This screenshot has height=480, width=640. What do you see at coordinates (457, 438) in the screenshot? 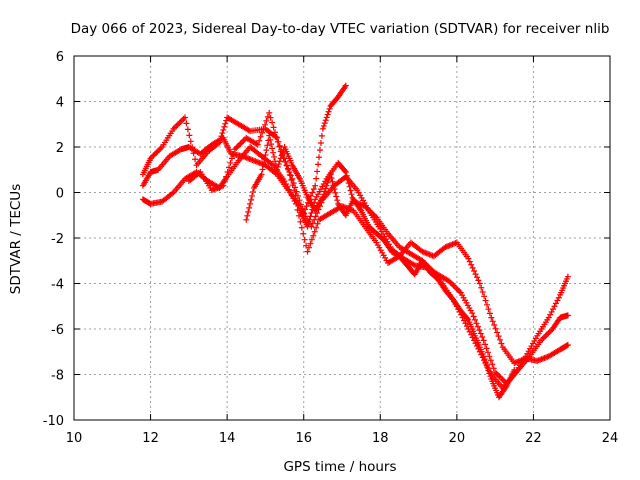
I see `x-tick-label: 20` at bounding box center [457, 438].